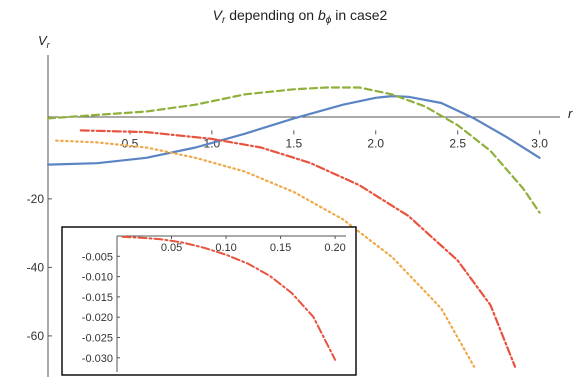 Image resolution: width=587 pixels, height=381 pixels. I want to click on inset-series-group, so click(229, 298).